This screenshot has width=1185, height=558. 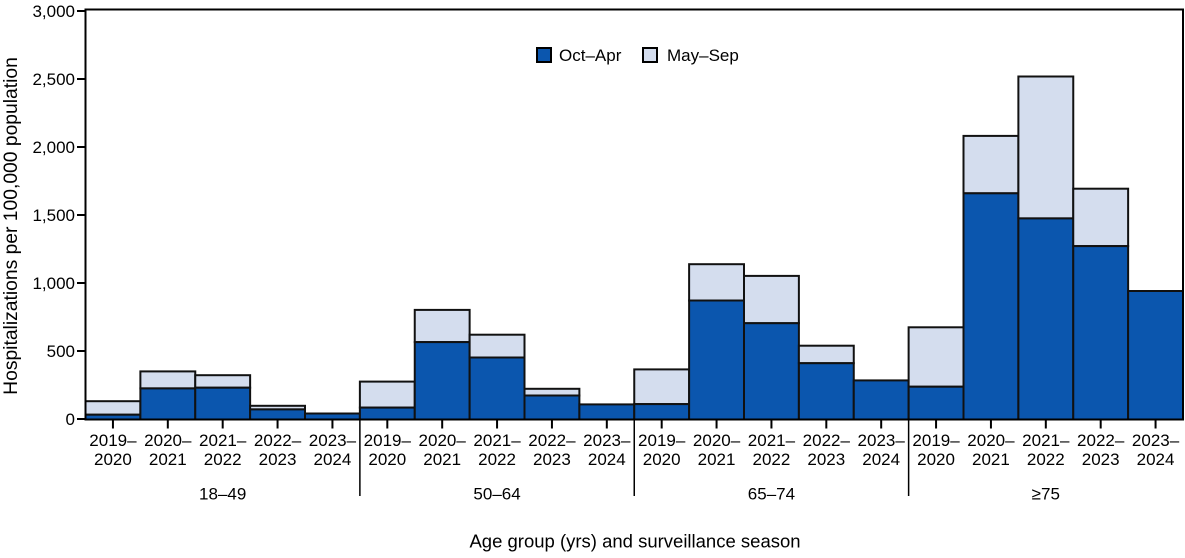 What do you see at coordinates (53, 283) in the screenshot?
I see `svg-text: 1,000` at bounding box center [53, 283].